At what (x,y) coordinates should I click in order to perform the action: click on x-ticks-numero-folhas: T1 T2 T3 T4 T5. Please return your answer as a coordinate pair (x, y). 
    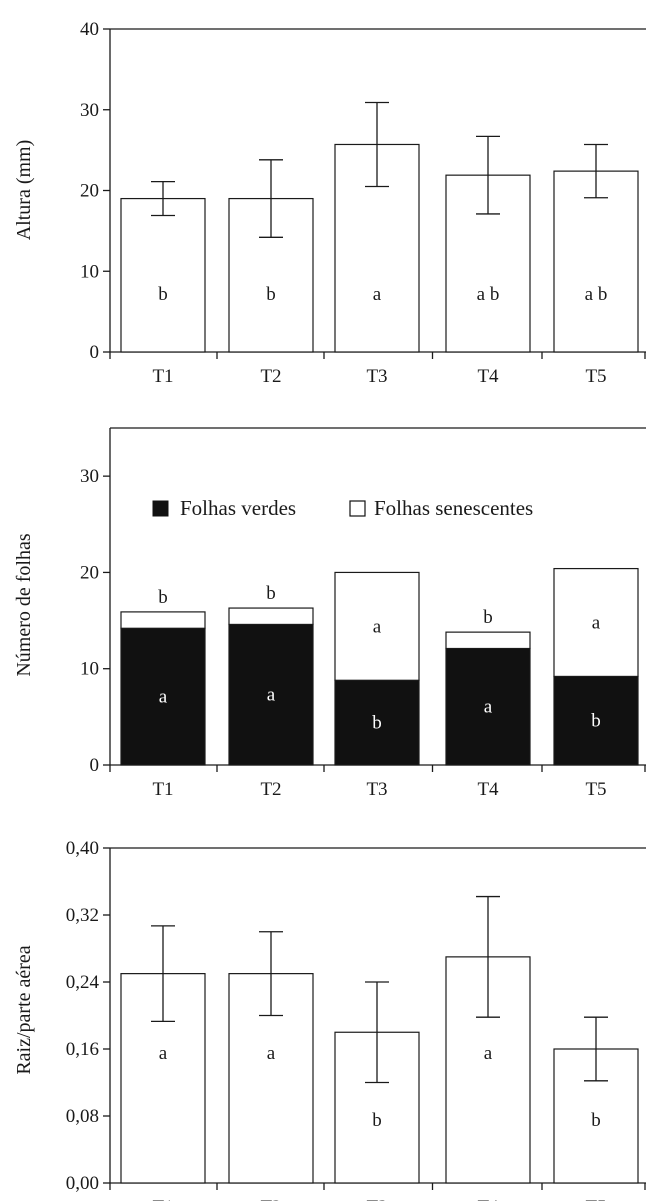
    Looking at the image, I should click on (377, 782).